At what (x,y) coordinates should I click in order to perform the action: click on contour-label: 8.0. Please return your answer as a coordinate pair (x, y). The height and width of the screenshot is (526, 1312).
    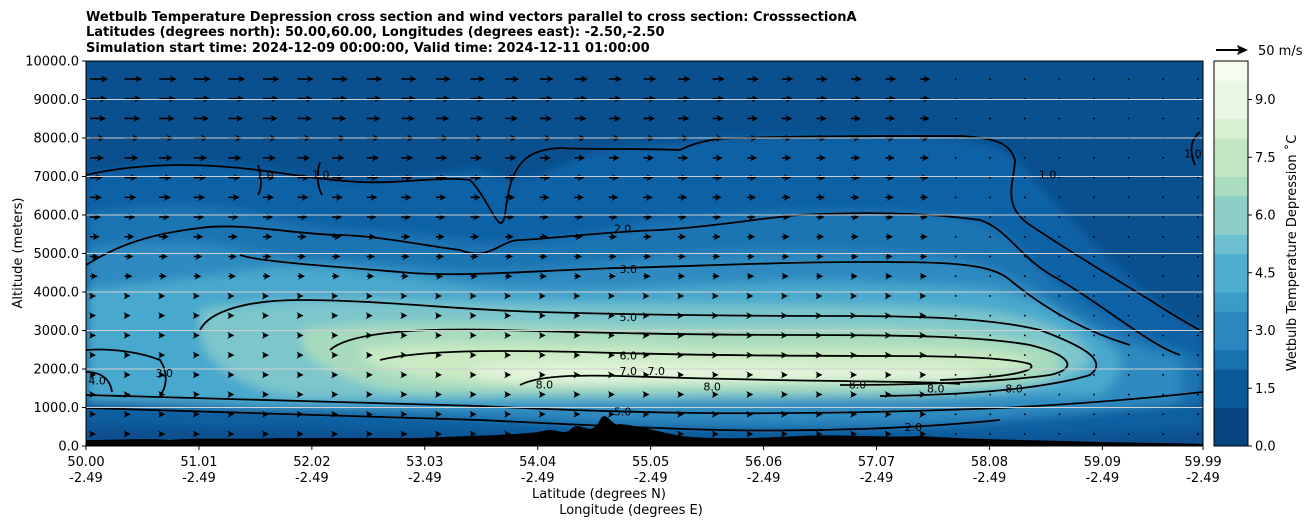
    Looking at the image, I should click on (936, 388).